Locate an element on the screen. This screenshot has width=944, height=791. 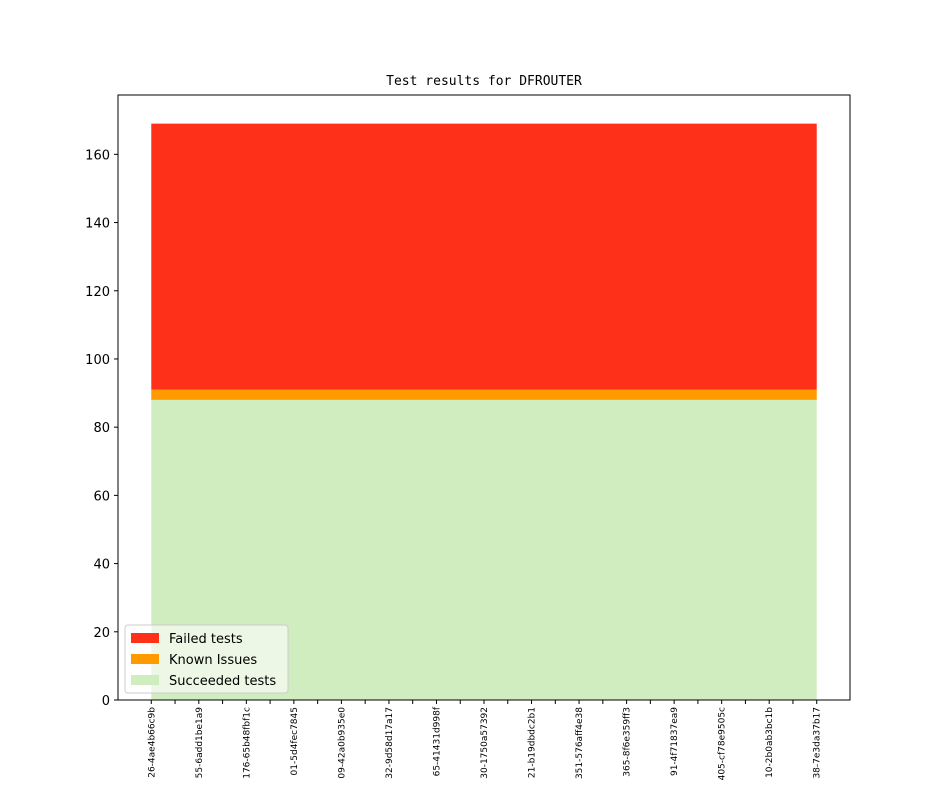
y-tick-label: 100 is located at coordinates (97, 360).